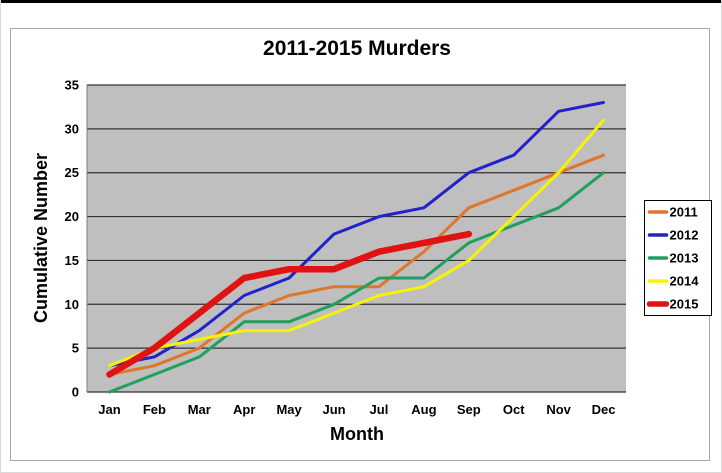 The image size is (722, 473). I want to click on y-tick-label-0: 0, so click(75, 392).